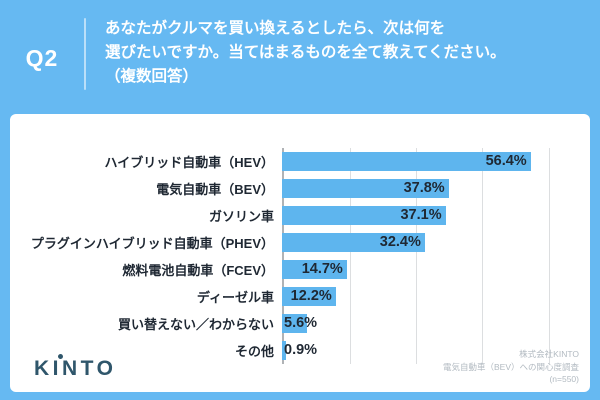 This screenshot has height=400, width=600. Describe the element at coordinates (422, 323) in the screenshot. I see `bar-cell: 5.6%` at that location.